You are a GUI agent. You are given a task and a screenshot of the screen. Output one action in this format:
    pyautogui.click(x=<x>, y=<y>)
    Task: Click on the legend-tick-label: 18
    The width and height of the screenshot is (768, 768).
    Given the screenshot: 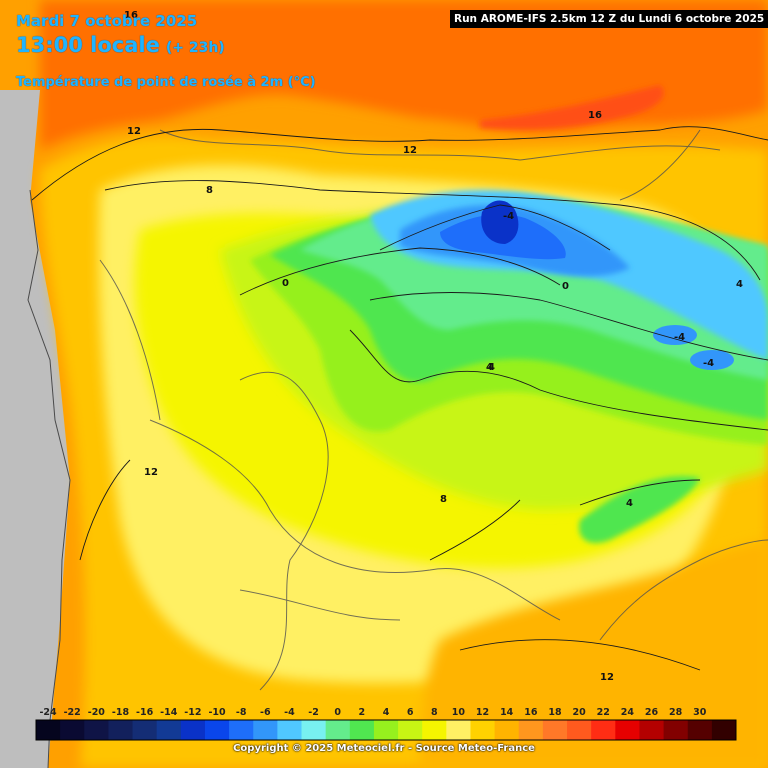 What is the action you would take?
    pyautogui.click(x=555, y=712)
    